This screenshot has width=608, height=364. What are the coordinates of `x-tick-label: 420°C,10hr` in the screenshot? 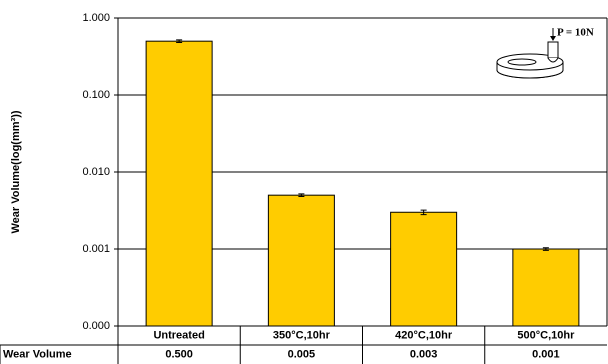 It's located at (424, 335).